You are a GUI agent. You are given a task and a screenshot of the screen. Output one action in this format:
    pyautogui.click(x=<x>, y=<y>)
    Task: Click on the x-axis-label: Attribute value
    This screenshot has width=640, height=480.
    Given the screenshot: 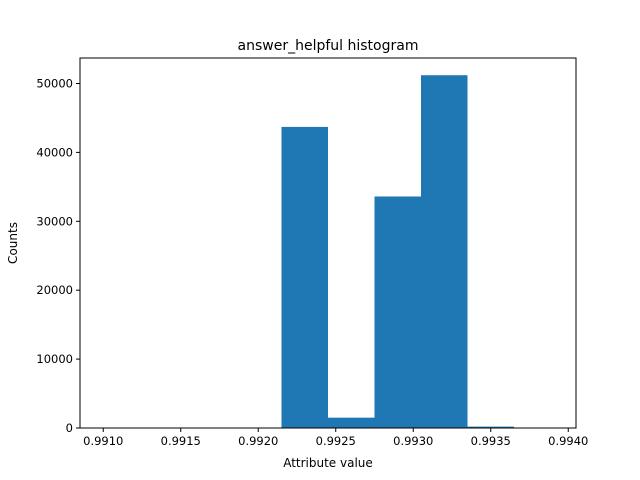 What is the action you would take?
    pyautogui.click(x=328, y=463)
    